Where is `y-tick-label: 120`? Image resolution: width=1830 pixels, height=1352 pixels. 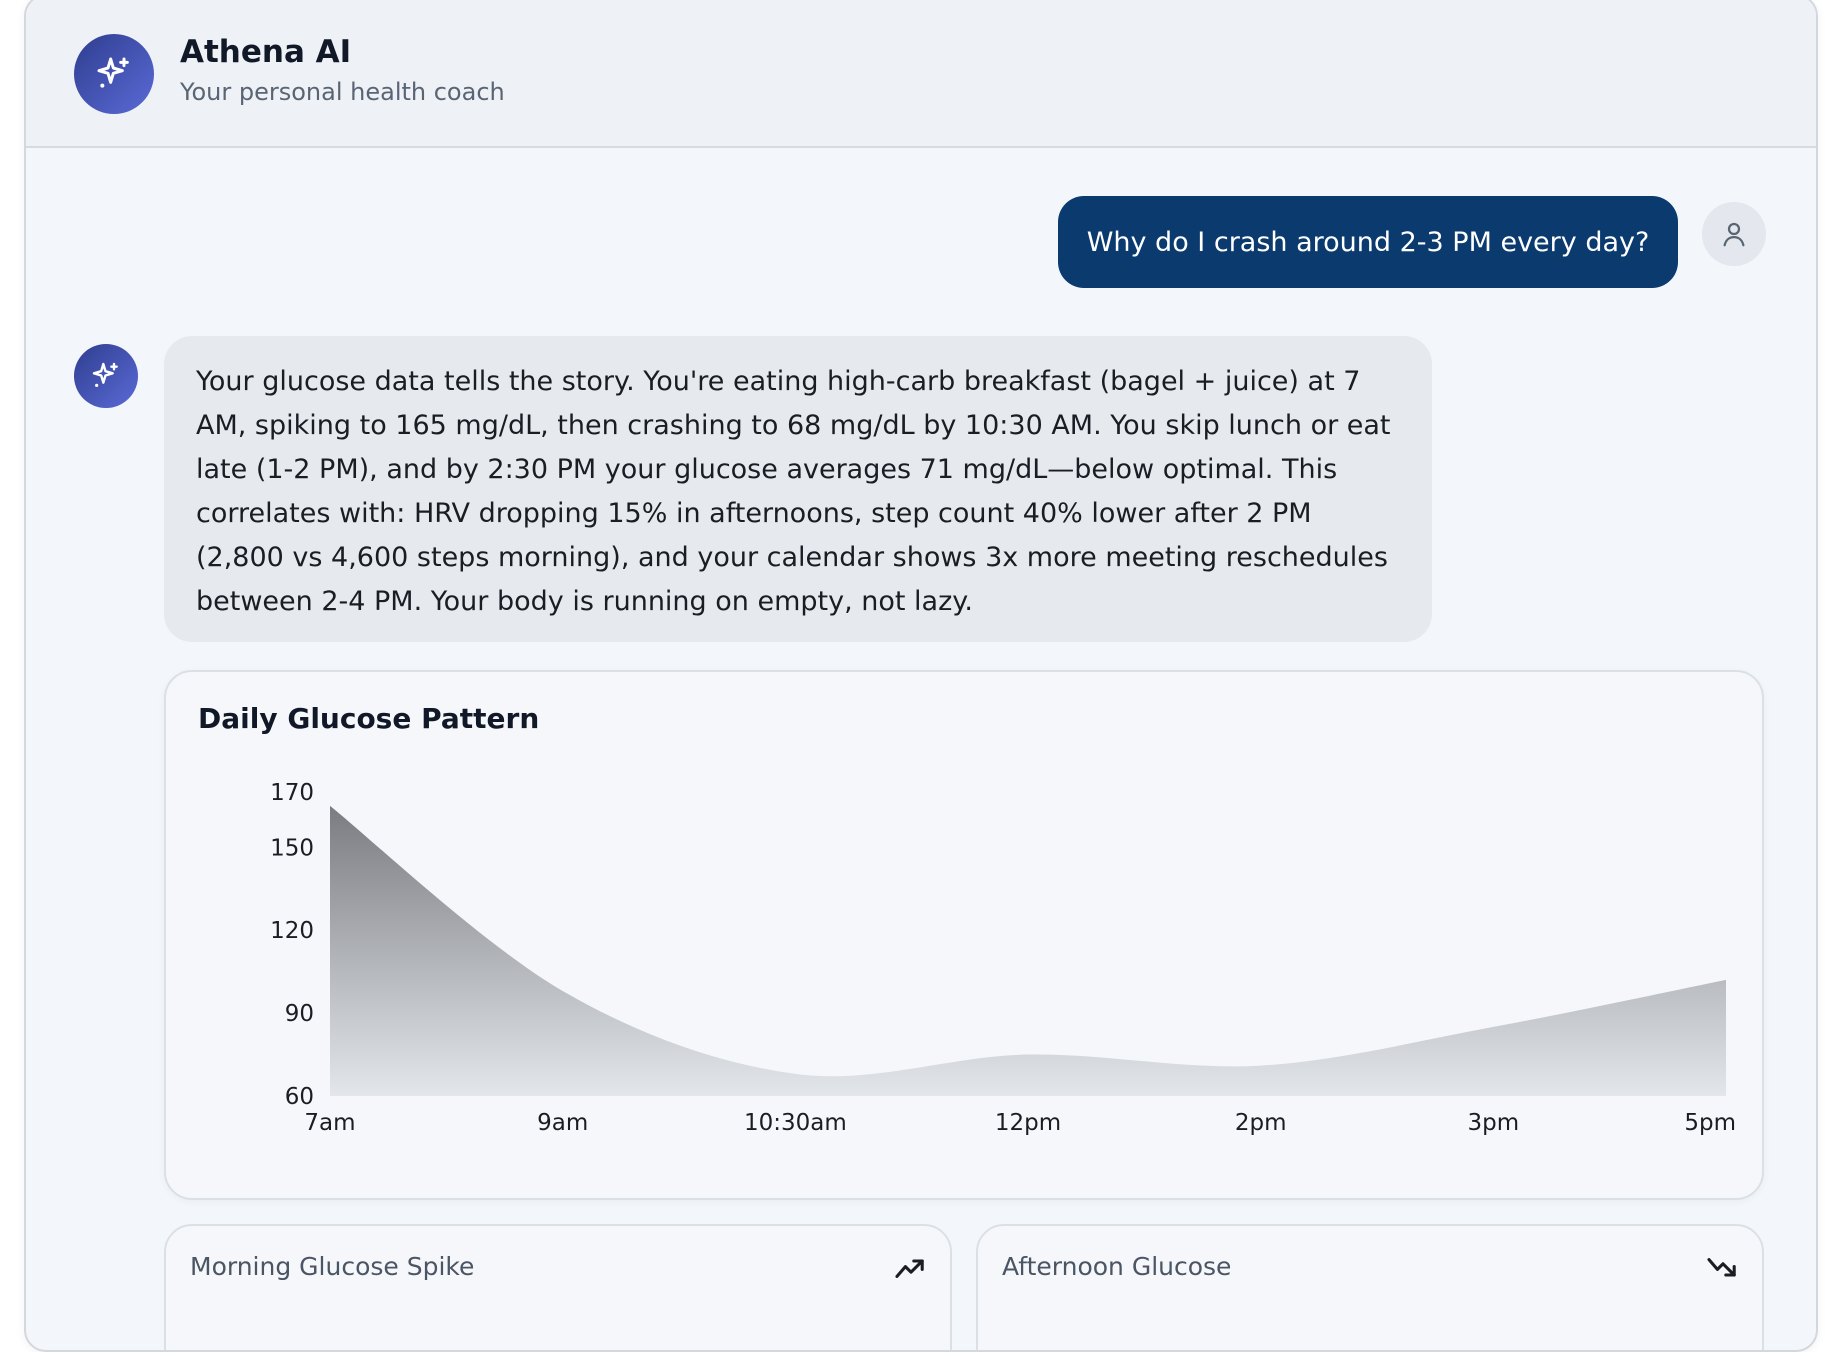
y-tick-label: 120 is located at coordinates (292, 931).